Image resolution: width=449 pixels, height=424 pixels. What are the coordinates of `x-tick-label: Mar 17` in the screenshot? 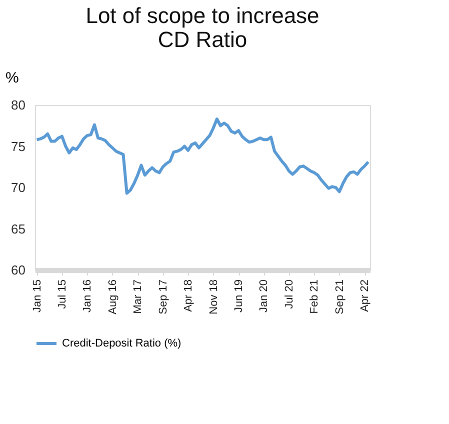 It's located at (138, 297).